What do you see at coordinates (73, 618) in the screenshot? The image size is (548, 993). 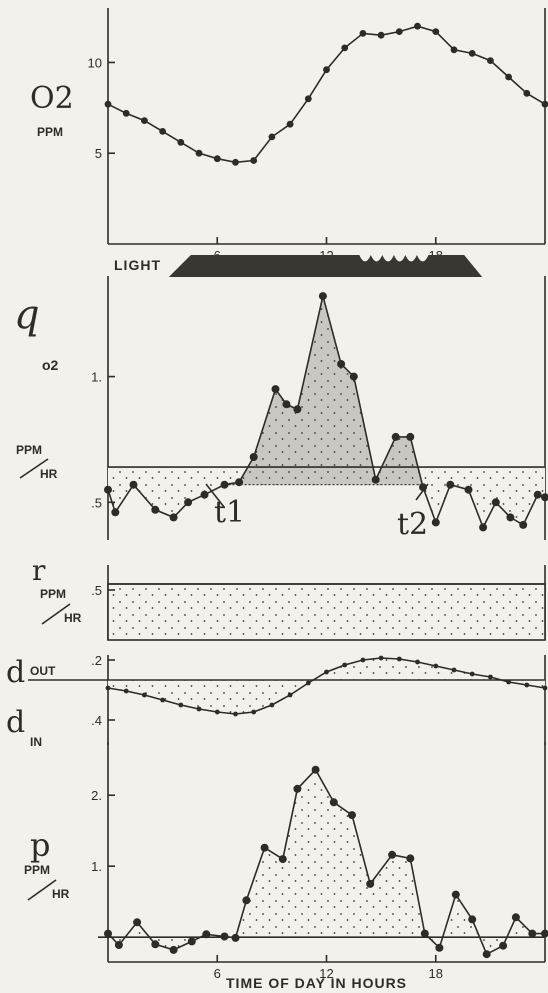 I see `r-ylabel-unit-bottom: HR` at bounding box center [73, 618].